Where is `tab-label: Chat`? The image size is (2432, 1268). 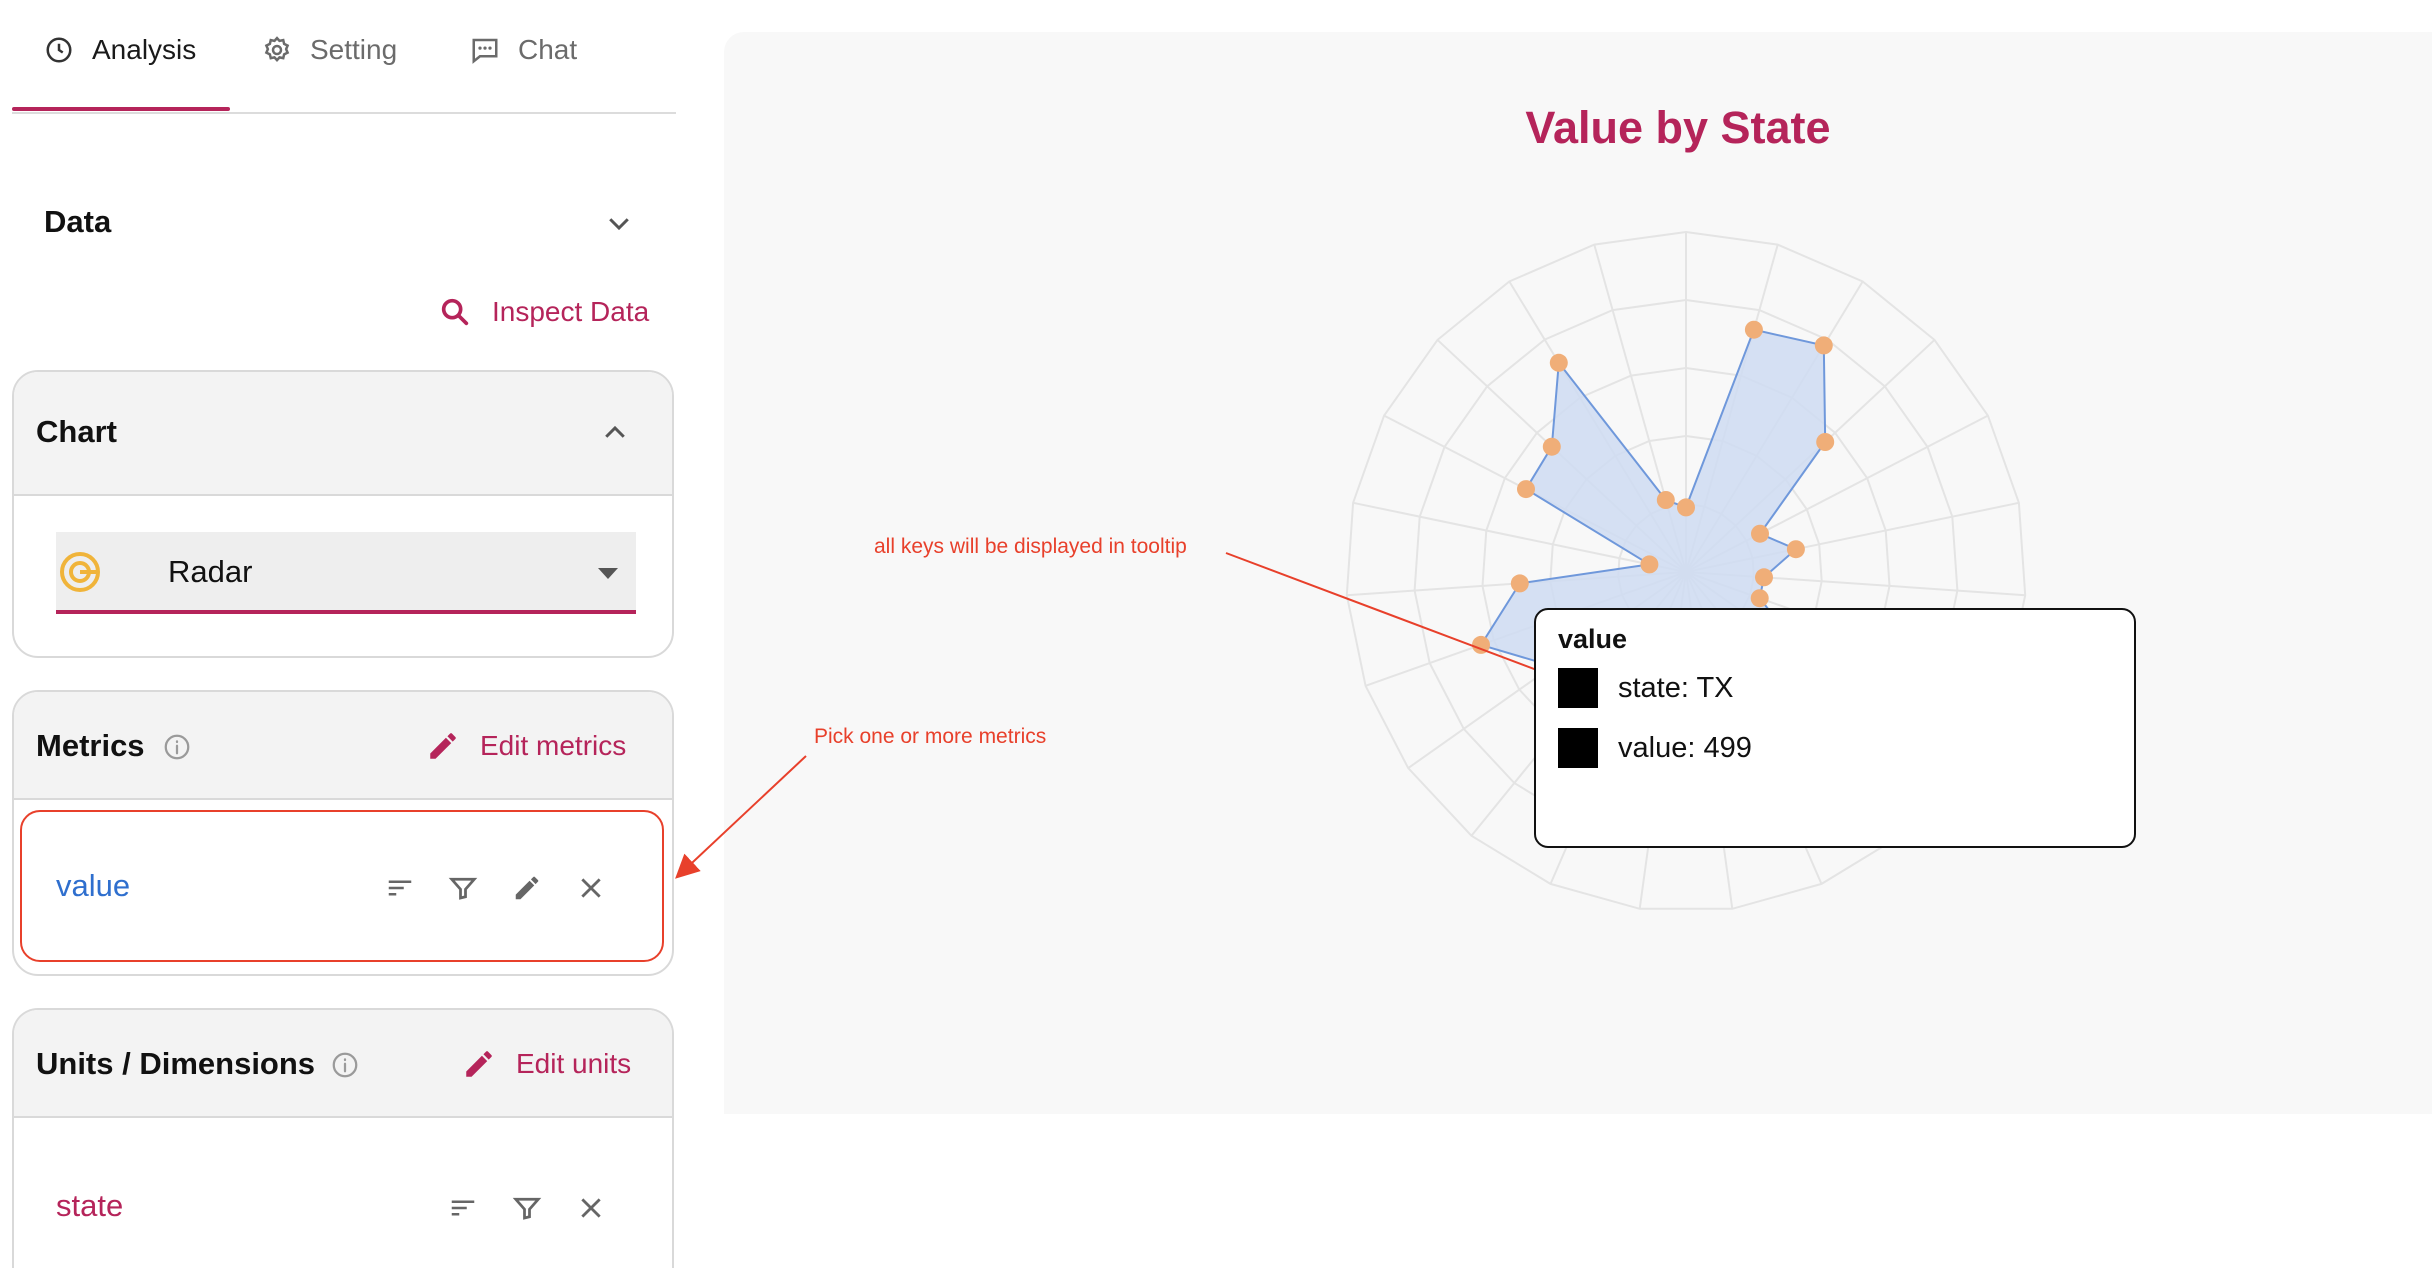
tab-label: Chat is located at coordinates (548, 49).